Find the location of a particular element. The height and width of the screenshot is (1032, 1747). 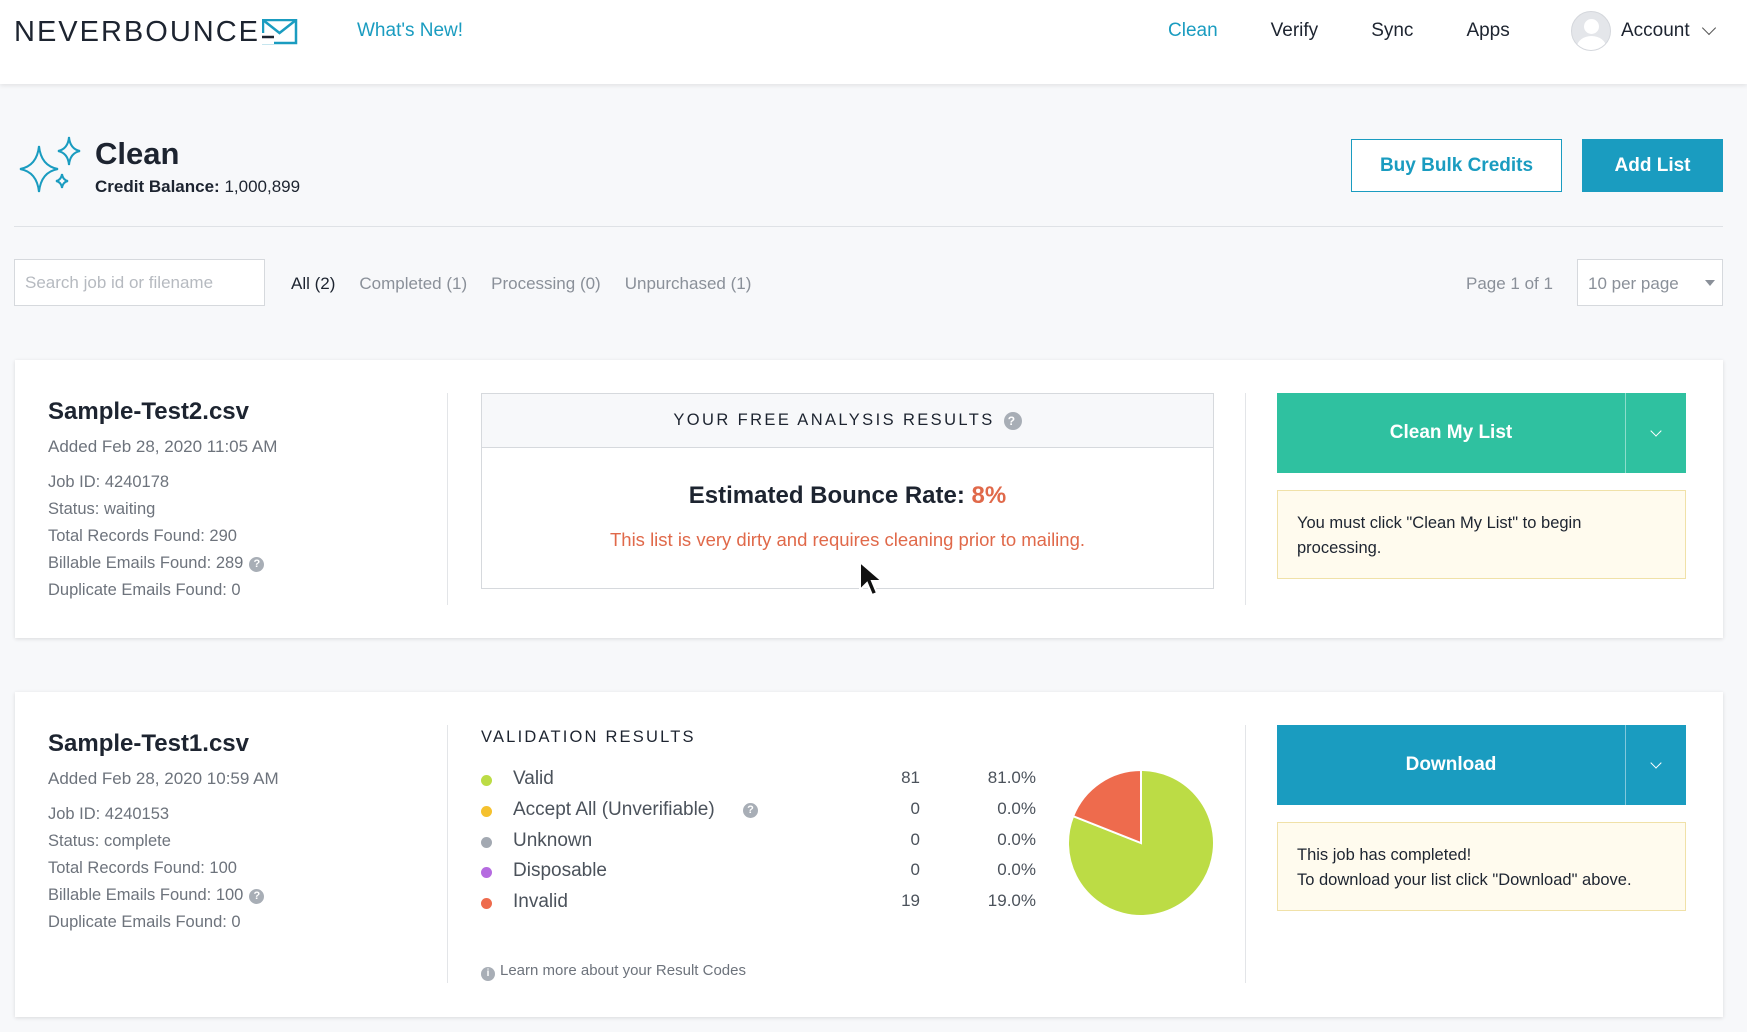

learn-more-link: i Learn more about your Result Codes is located at coordinates (613, 971).